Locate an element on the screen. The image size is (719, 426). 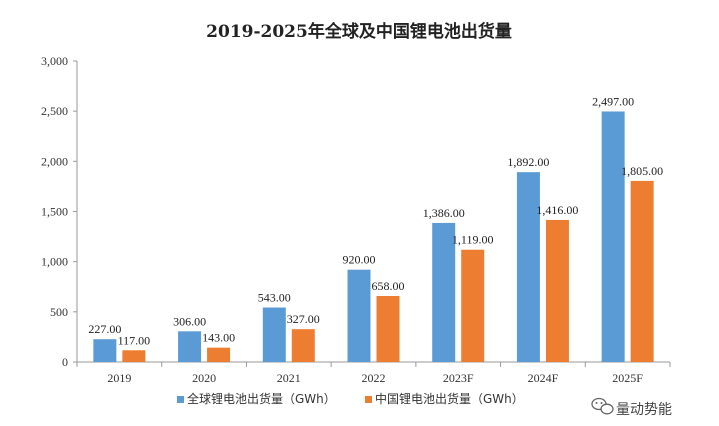
y-tick-label: 2,000 is located at coordinates (54, 161).